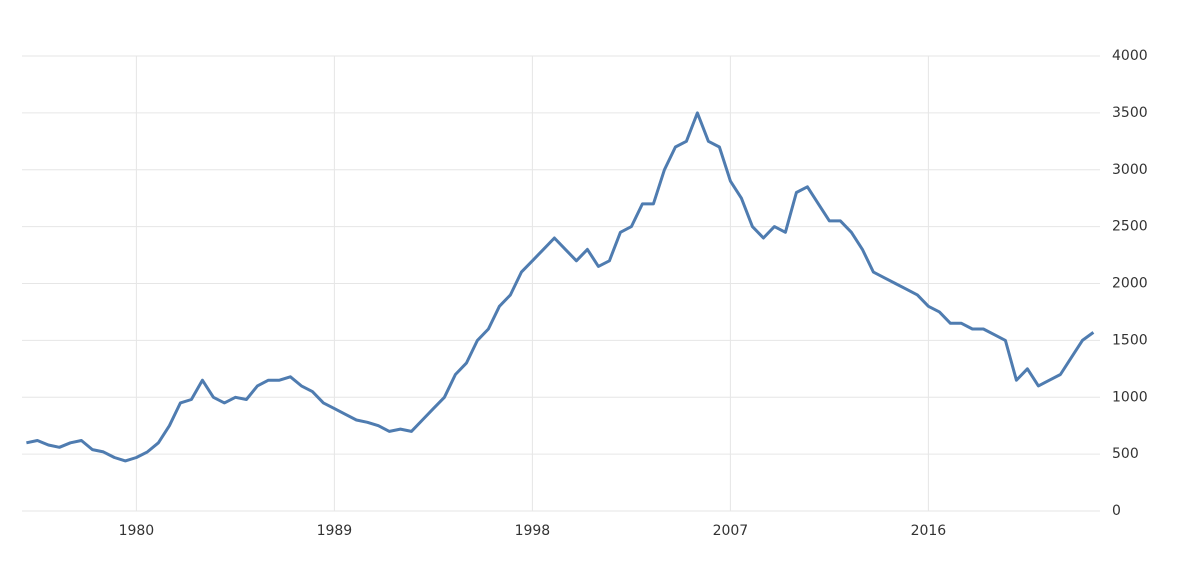 The height and width of the screenshot is (568, 1200). What do you see at coordinates (335, 531) in the screenshot?
I see `x-tick-label: 1989` at bounding box center [335, 531].